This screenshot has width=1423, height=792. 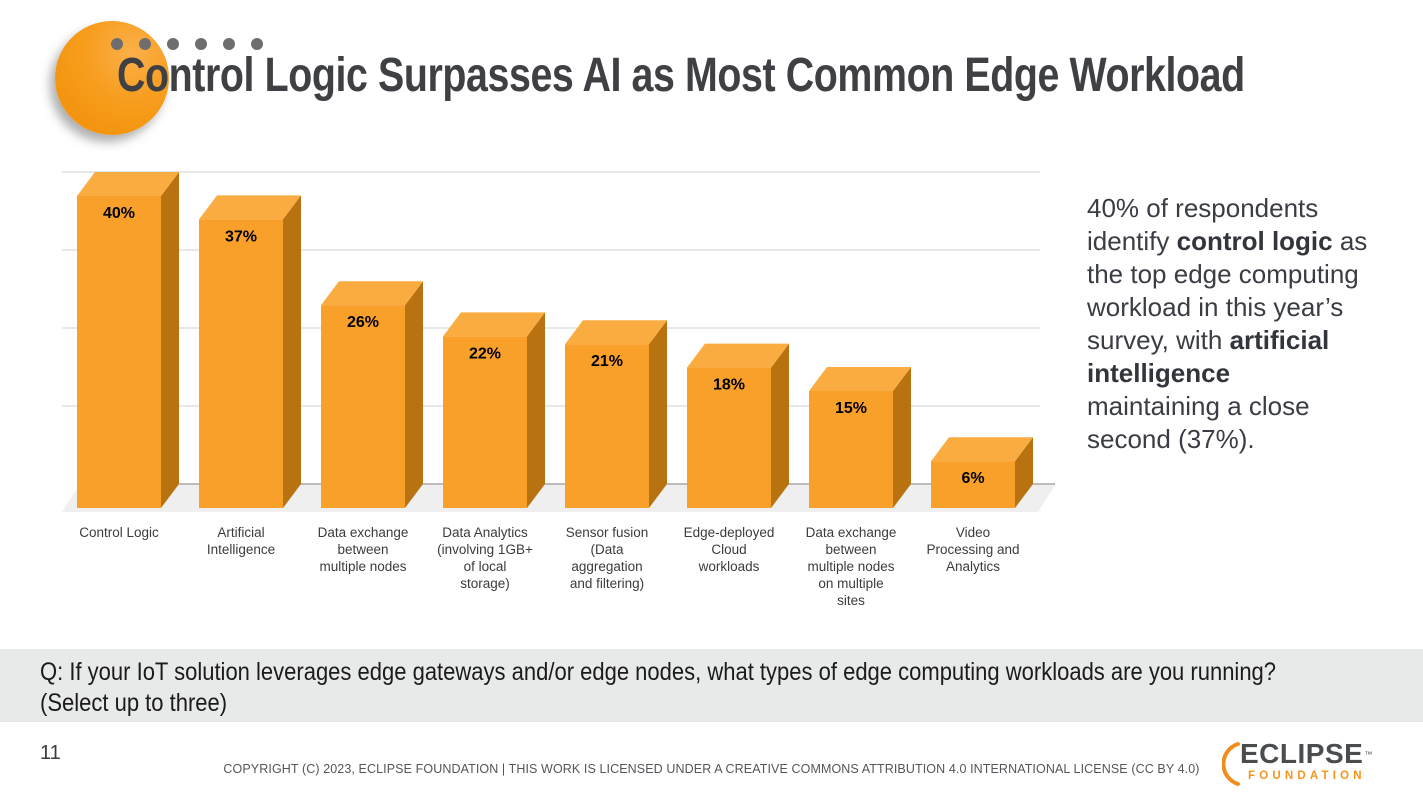 What do you see at coordinates (50, 753) in the screenshot?
I see `page-number: 11` at bounding box center [50, 753].